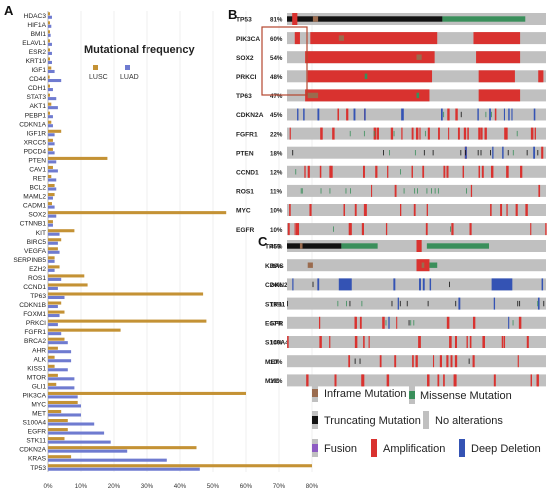  Describe the element at coordinates (56, 439) in the screenshot. I see `bar-lusc-stk11` at that location.